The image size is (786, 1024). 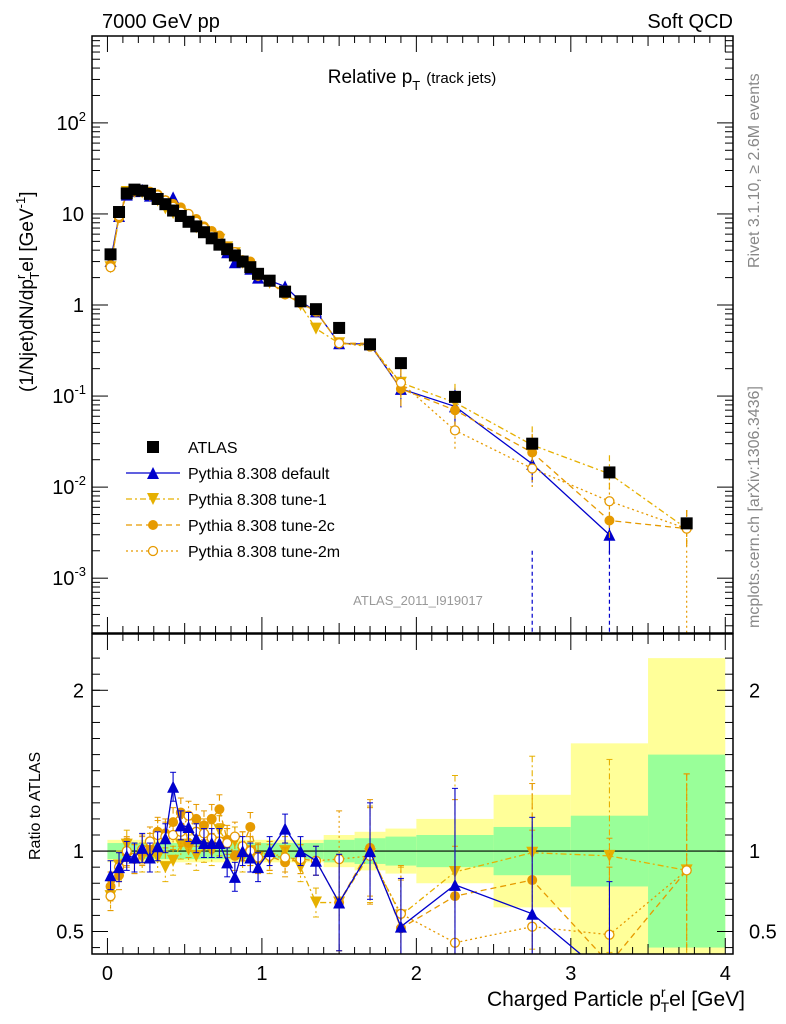 What do you see at coordinates (71, 122) in the screenshot?
I see `main-y-tick-label: 10²` at bounding box center [71, 122].